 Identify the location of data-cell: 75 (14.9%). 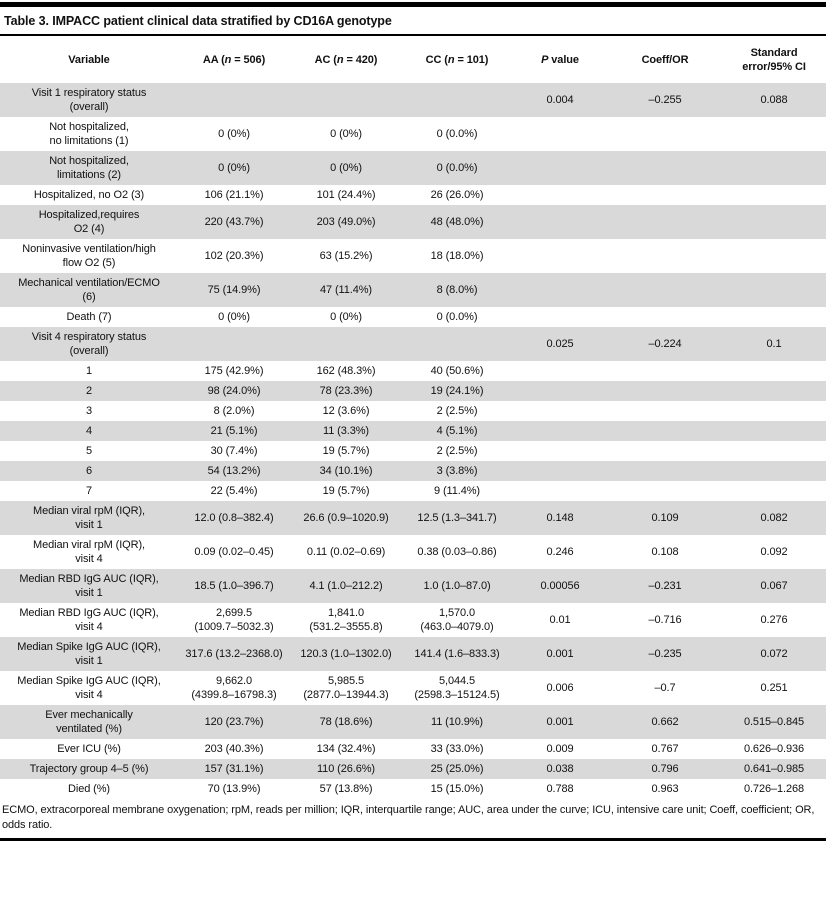
(234, 290).